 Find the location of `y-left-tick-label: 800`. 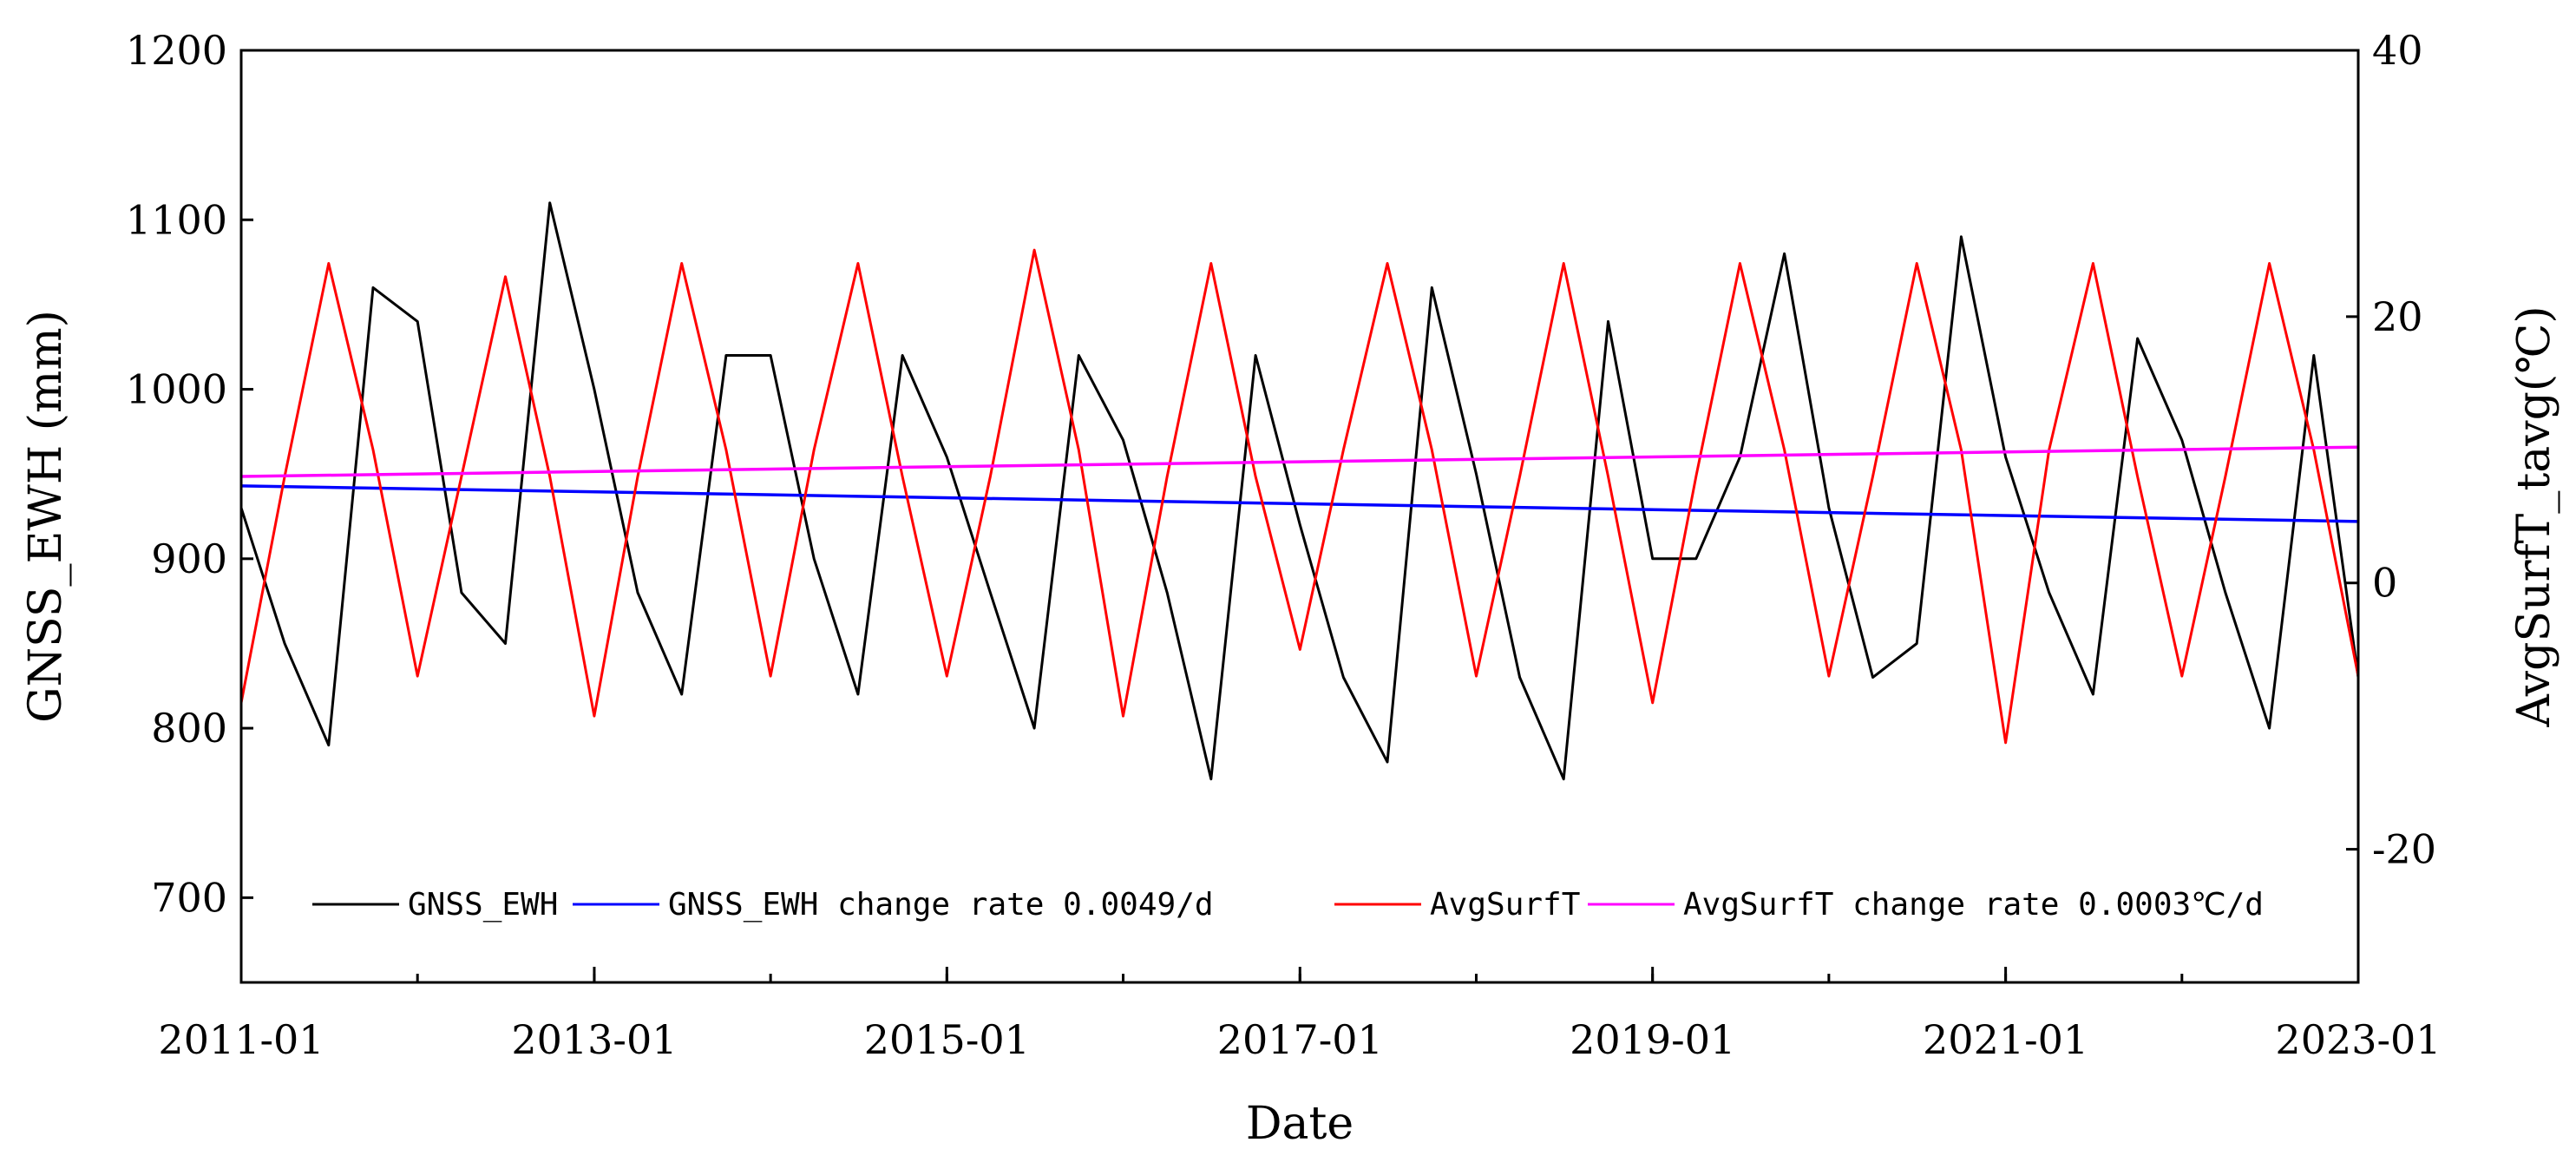

y-left-tick-label: 800 is located at coordinates (189, 728).